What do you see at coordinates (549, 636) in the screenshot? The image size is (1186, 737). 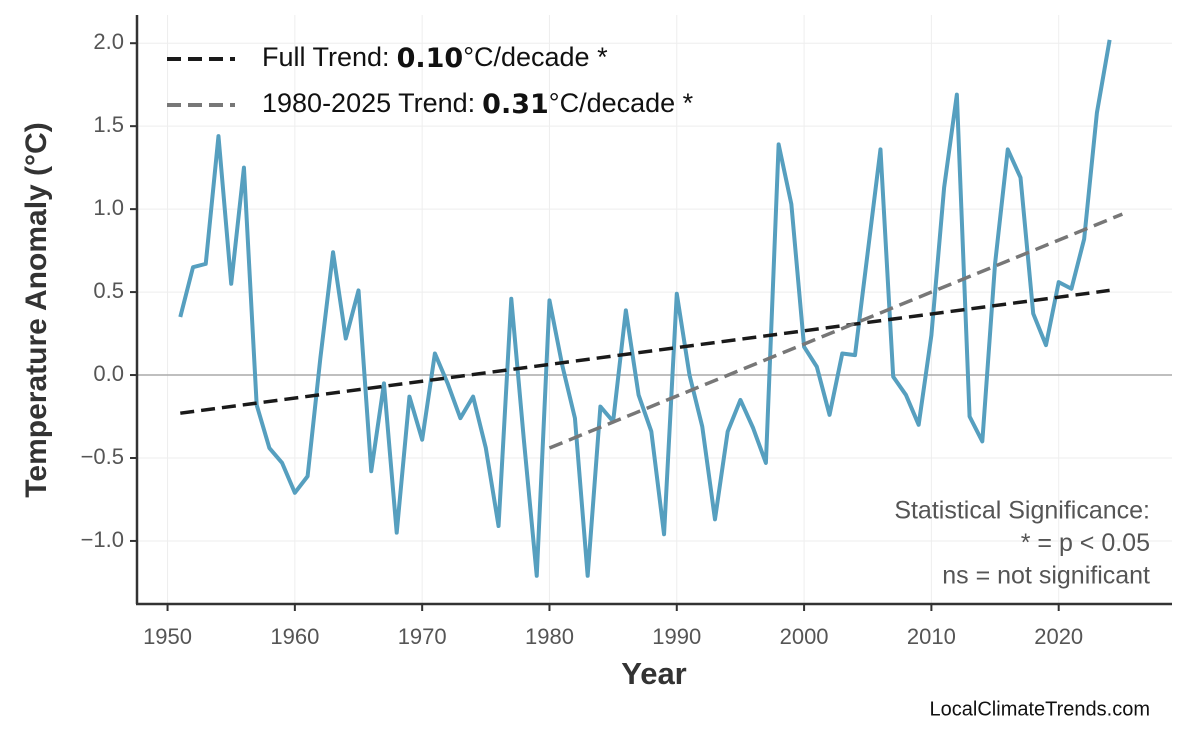 I see `x-tick-label: 1980` at bounding box center [549, 636].